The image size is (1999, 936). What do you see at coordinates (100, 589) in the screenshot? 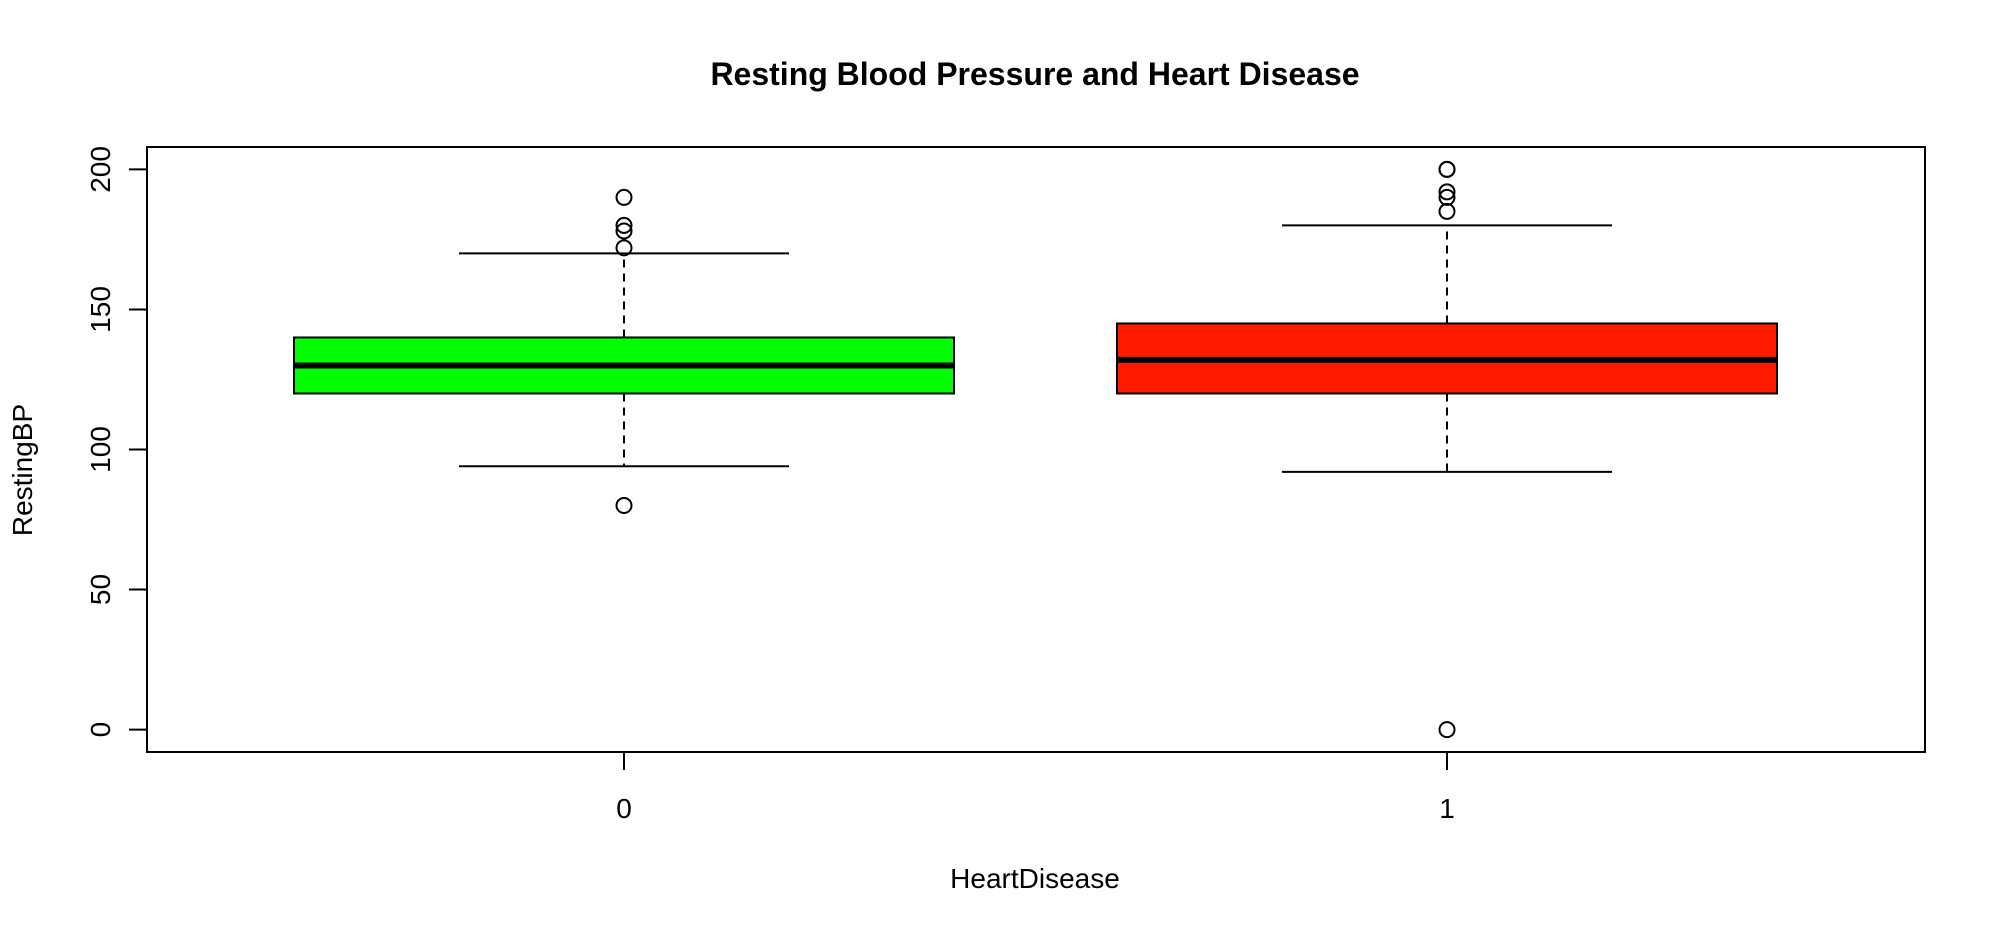
I see `y-tick-label-50: 50` at bounding box center [100, 589].